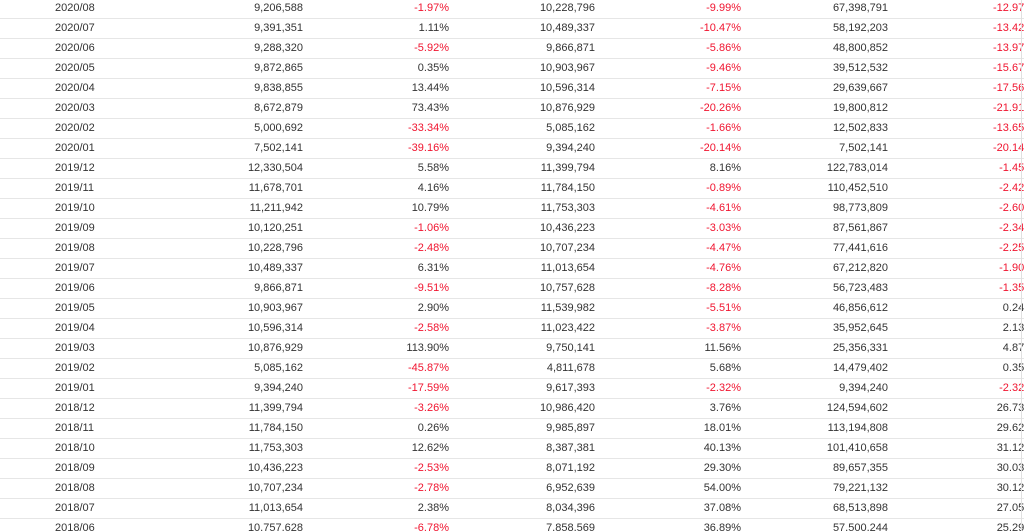  What do you see at coordinates (668, 208) in the screenshot?
I see `change-b-cell: -4.61%` at bounding box center [668, 208].